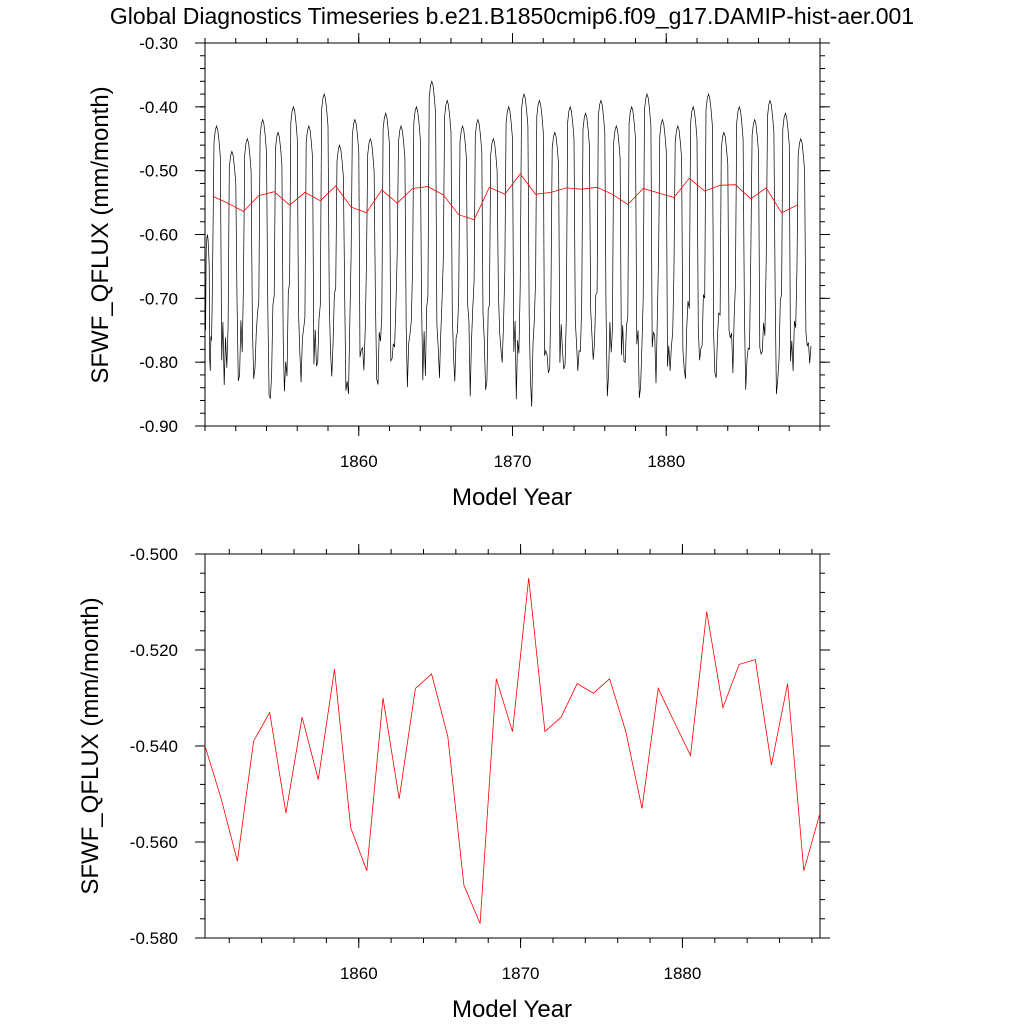 The width and height of the screenshot is (1024, 1024). I want to click on y-tick-label: -0.50, so click(158, 171).